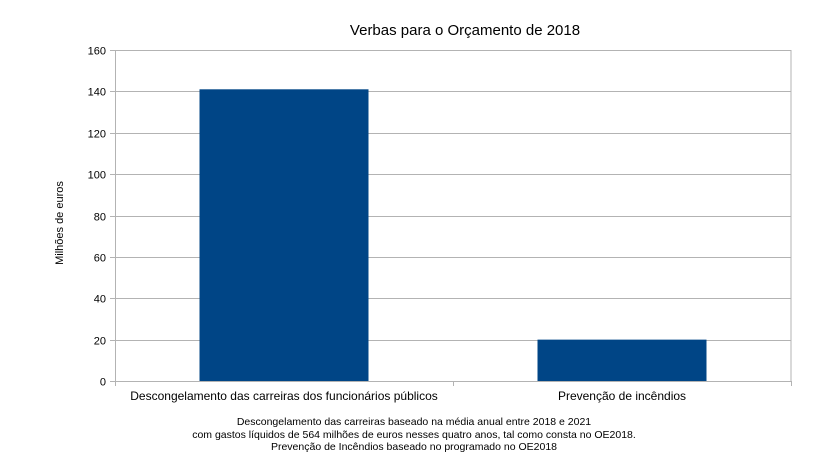  I want to click on y-tick-label: 160, so click(97, 52).